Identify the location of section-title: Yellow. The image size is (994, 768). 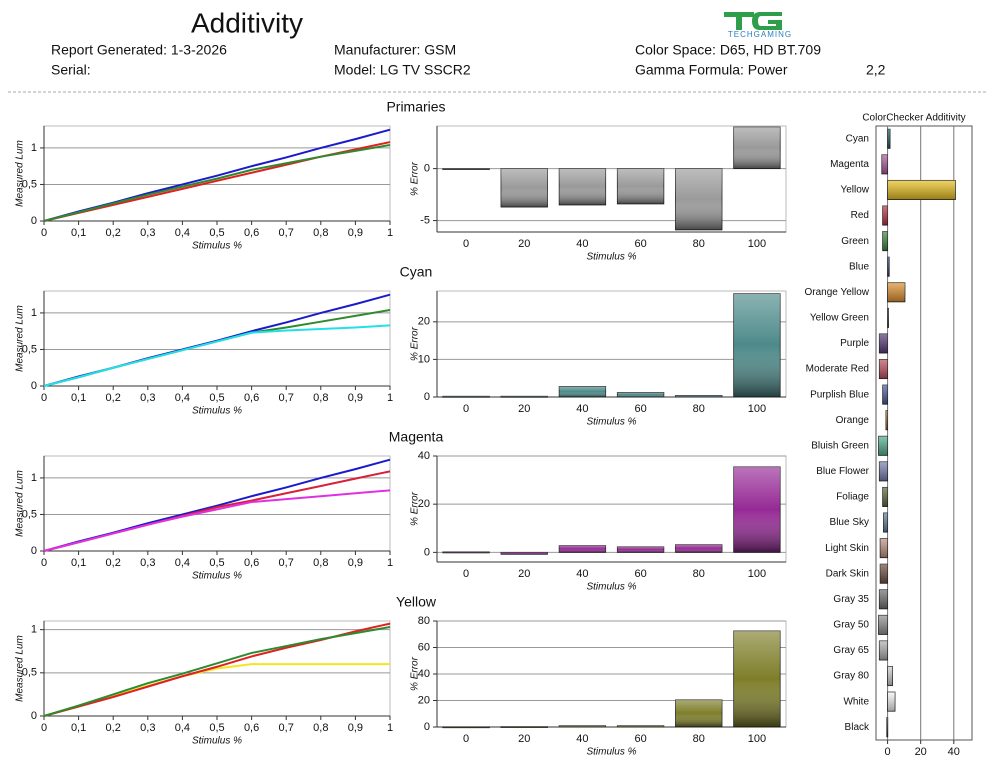
(416, 602).